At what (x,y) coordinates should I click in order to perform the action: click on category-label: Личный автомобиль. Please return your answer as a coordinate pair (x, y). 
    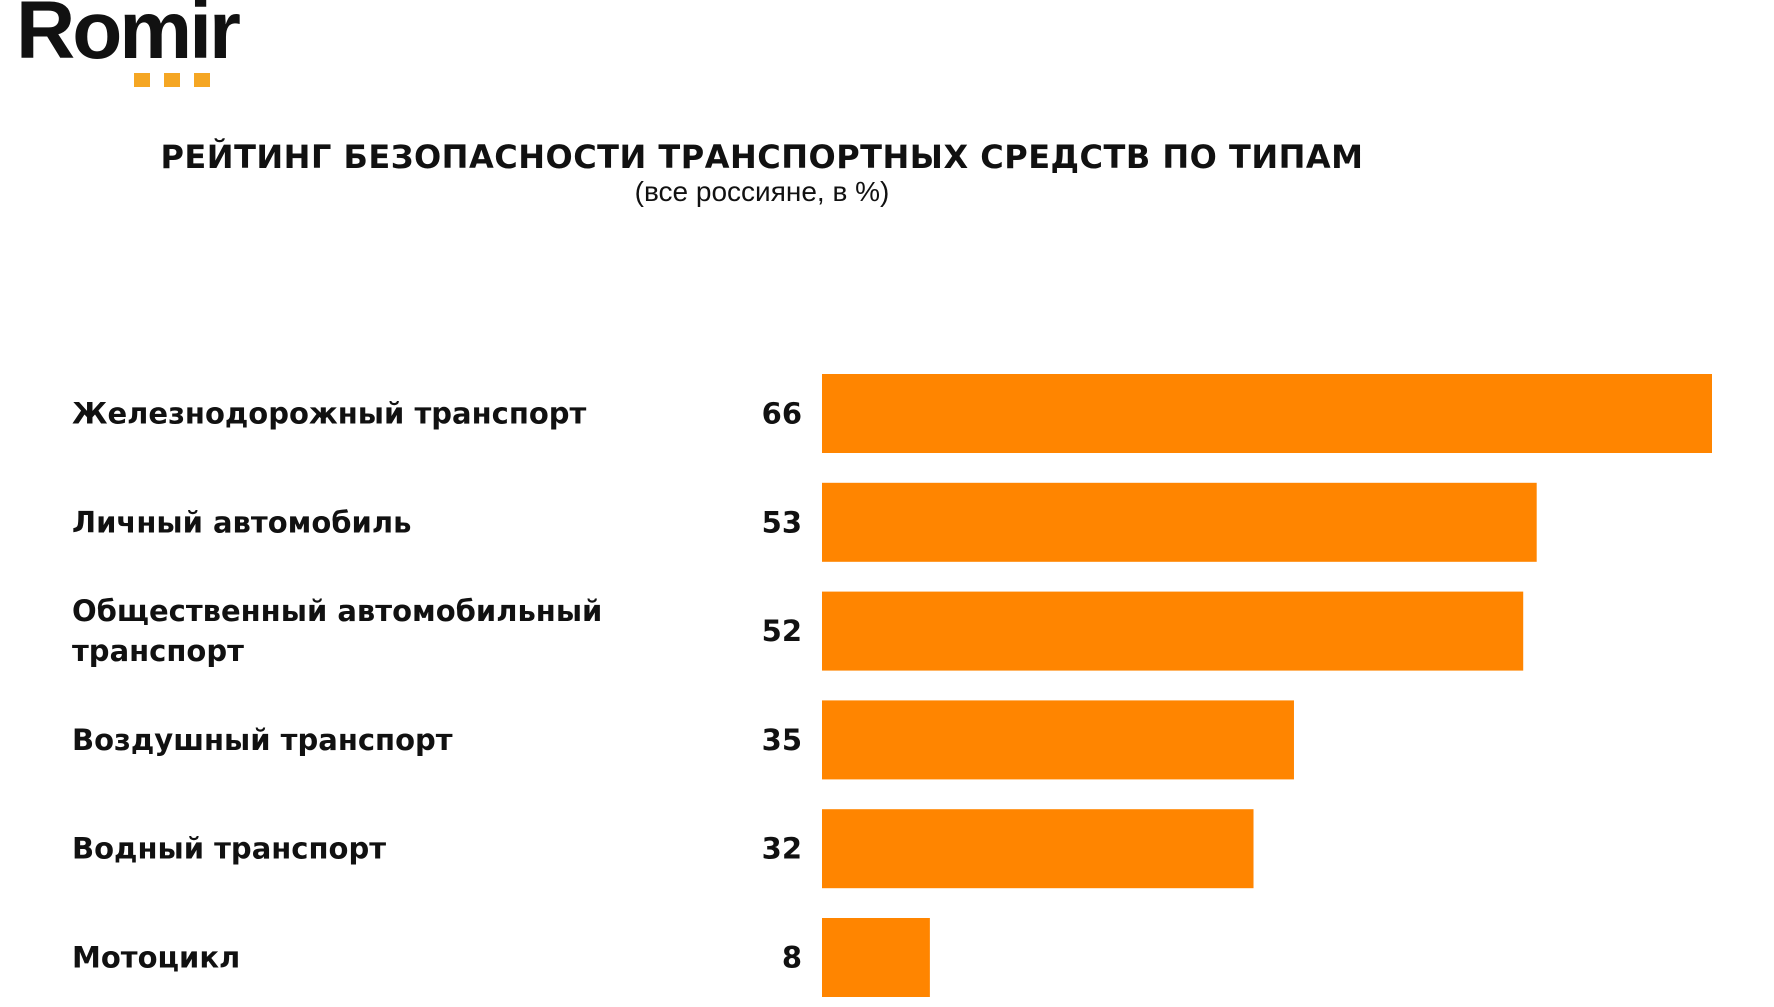
    Looking at the image, I should click on (241, 522).